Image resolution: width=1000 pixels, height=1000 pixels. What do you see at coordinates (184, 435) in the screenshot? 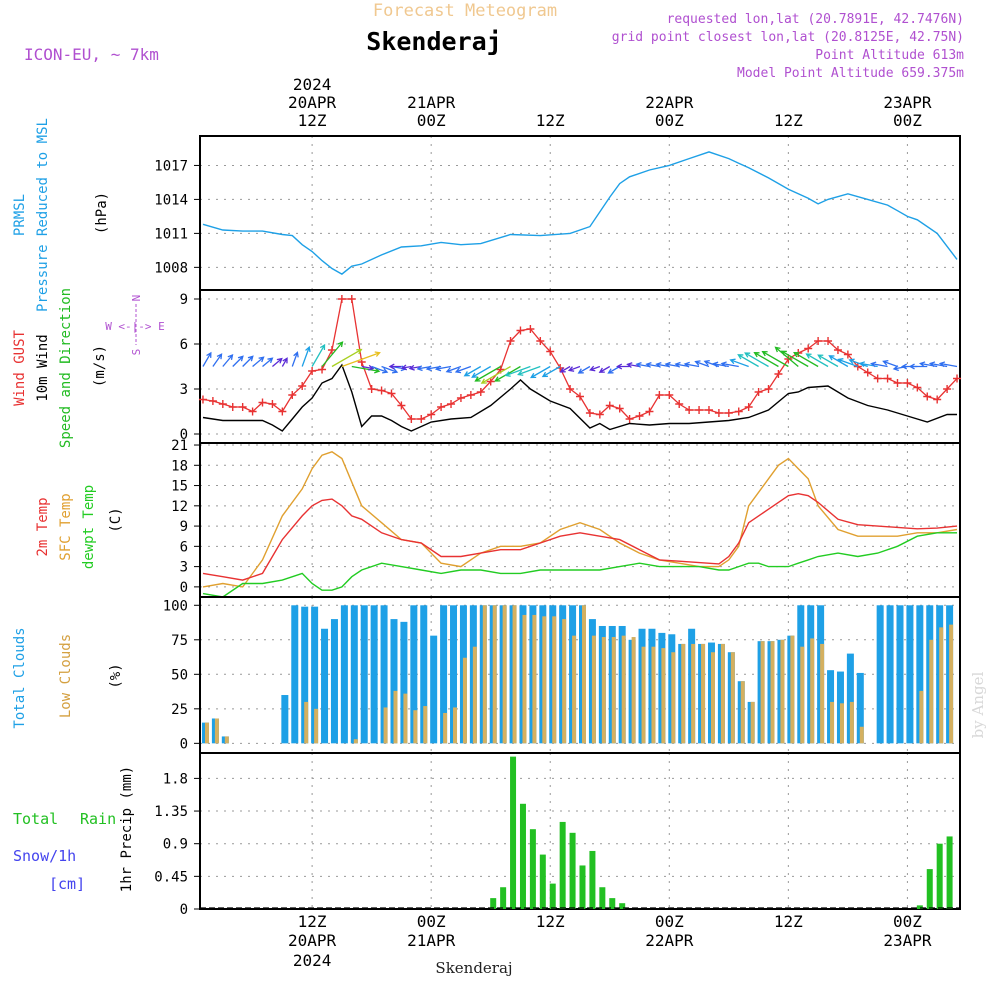
I see `y-tick-label: 0` at bounding box center [184, 435].